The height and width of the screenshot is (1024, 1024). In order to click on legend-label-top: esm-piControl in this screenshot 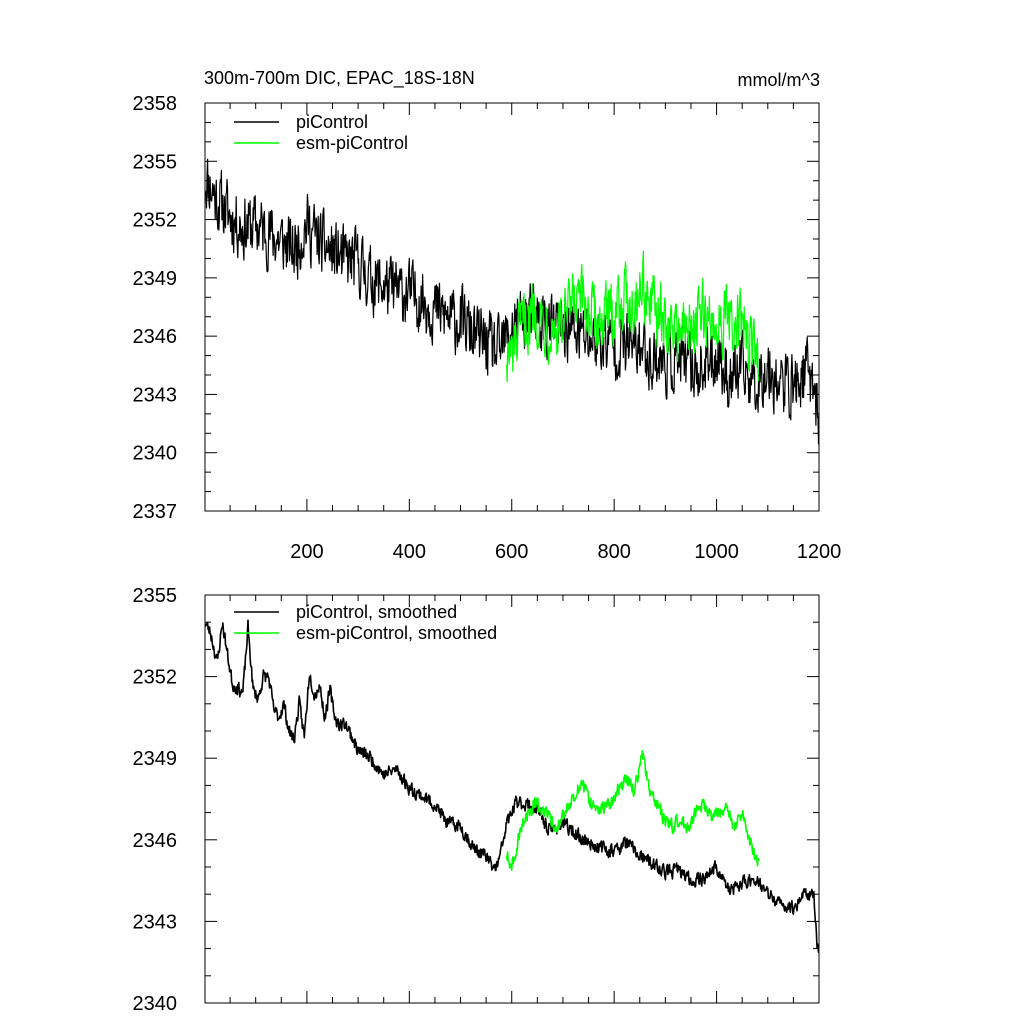, I will do `click(352, 143)`.